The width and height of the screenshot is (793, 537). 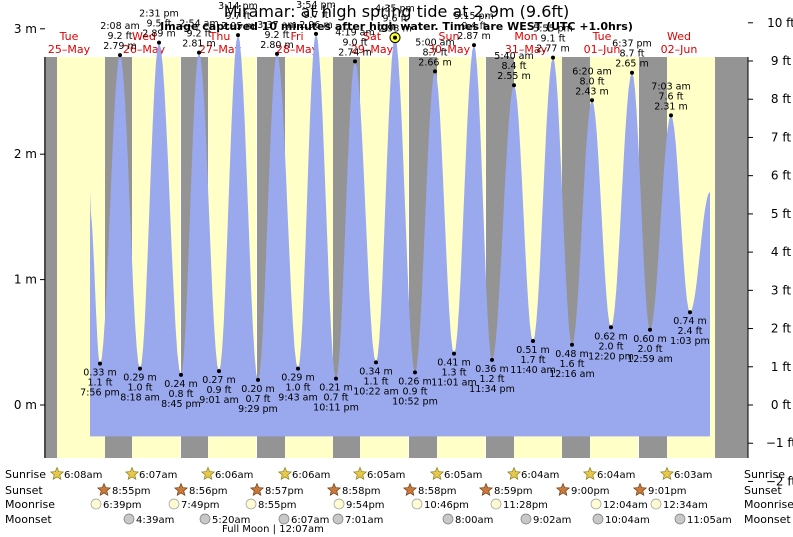 I want to click on day-label-dow: Sat, so click(x=372, y=36).